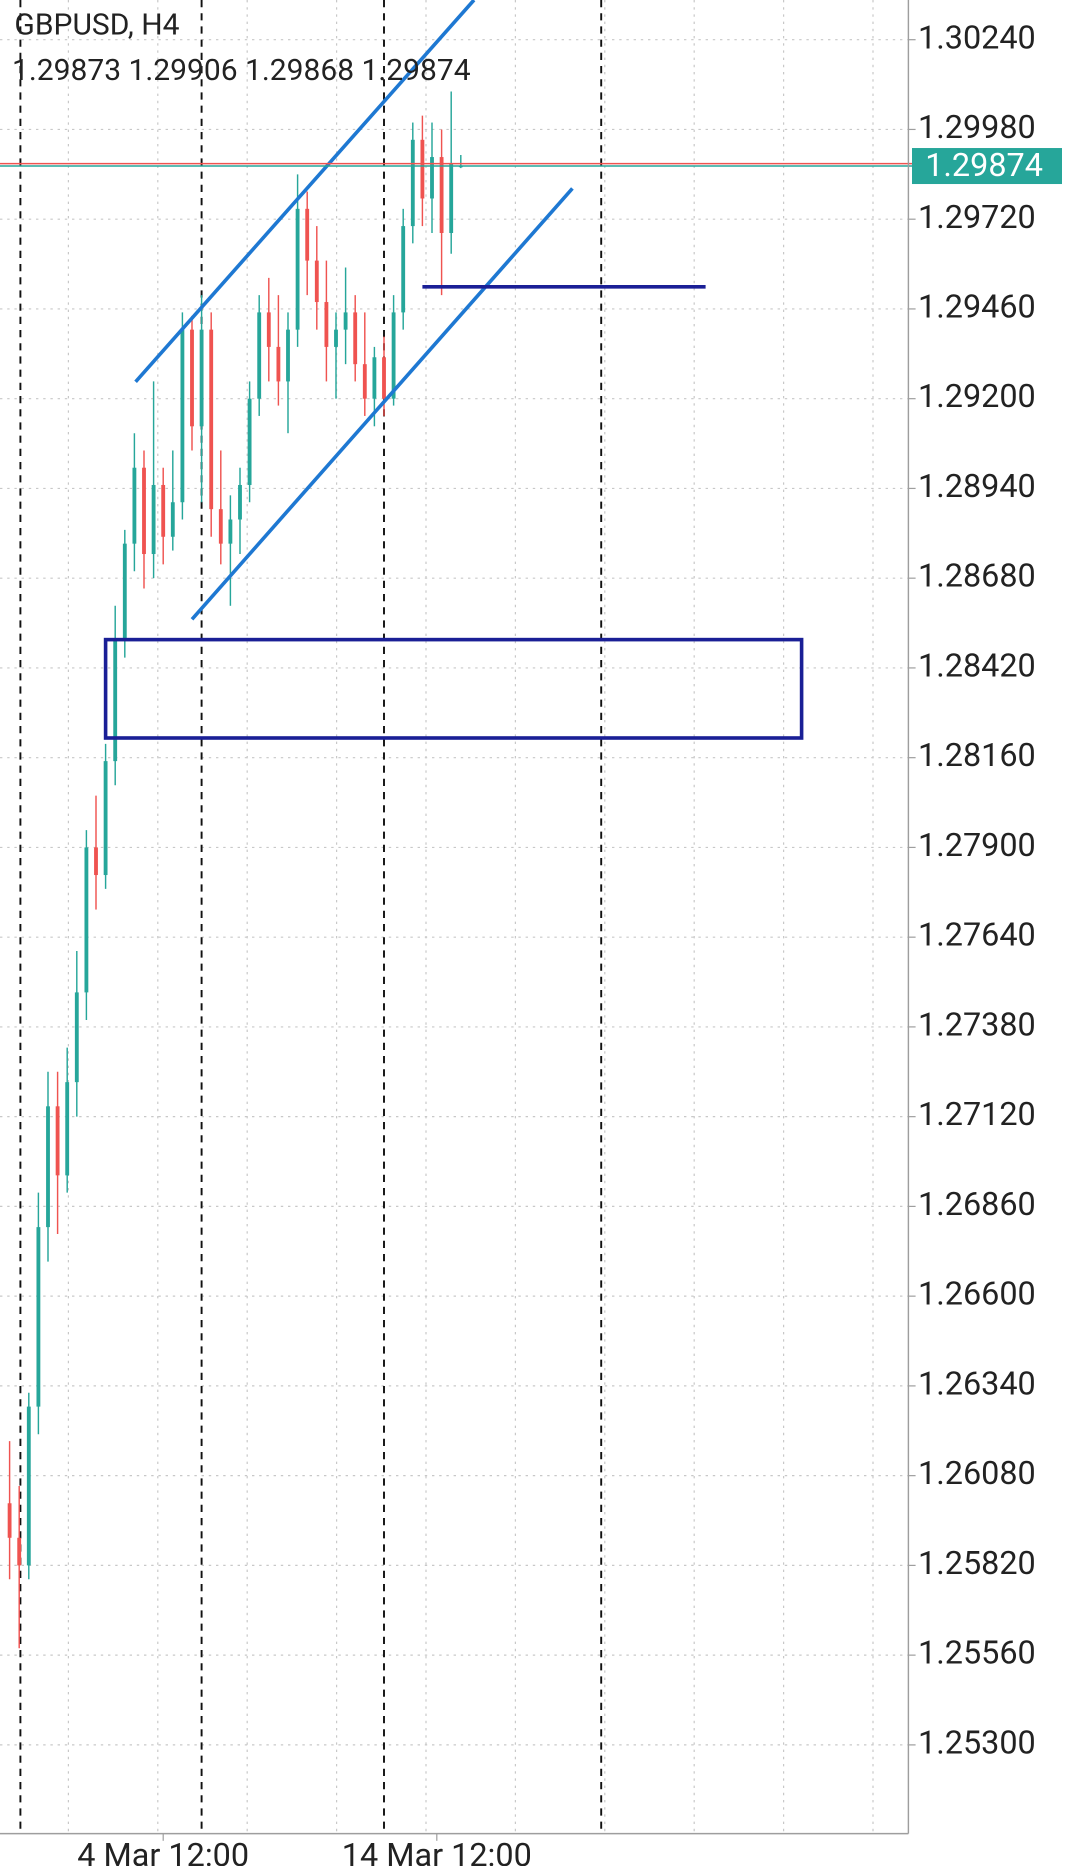  I want to click on y-tick-label: 1.26080, so click(977, 1473).